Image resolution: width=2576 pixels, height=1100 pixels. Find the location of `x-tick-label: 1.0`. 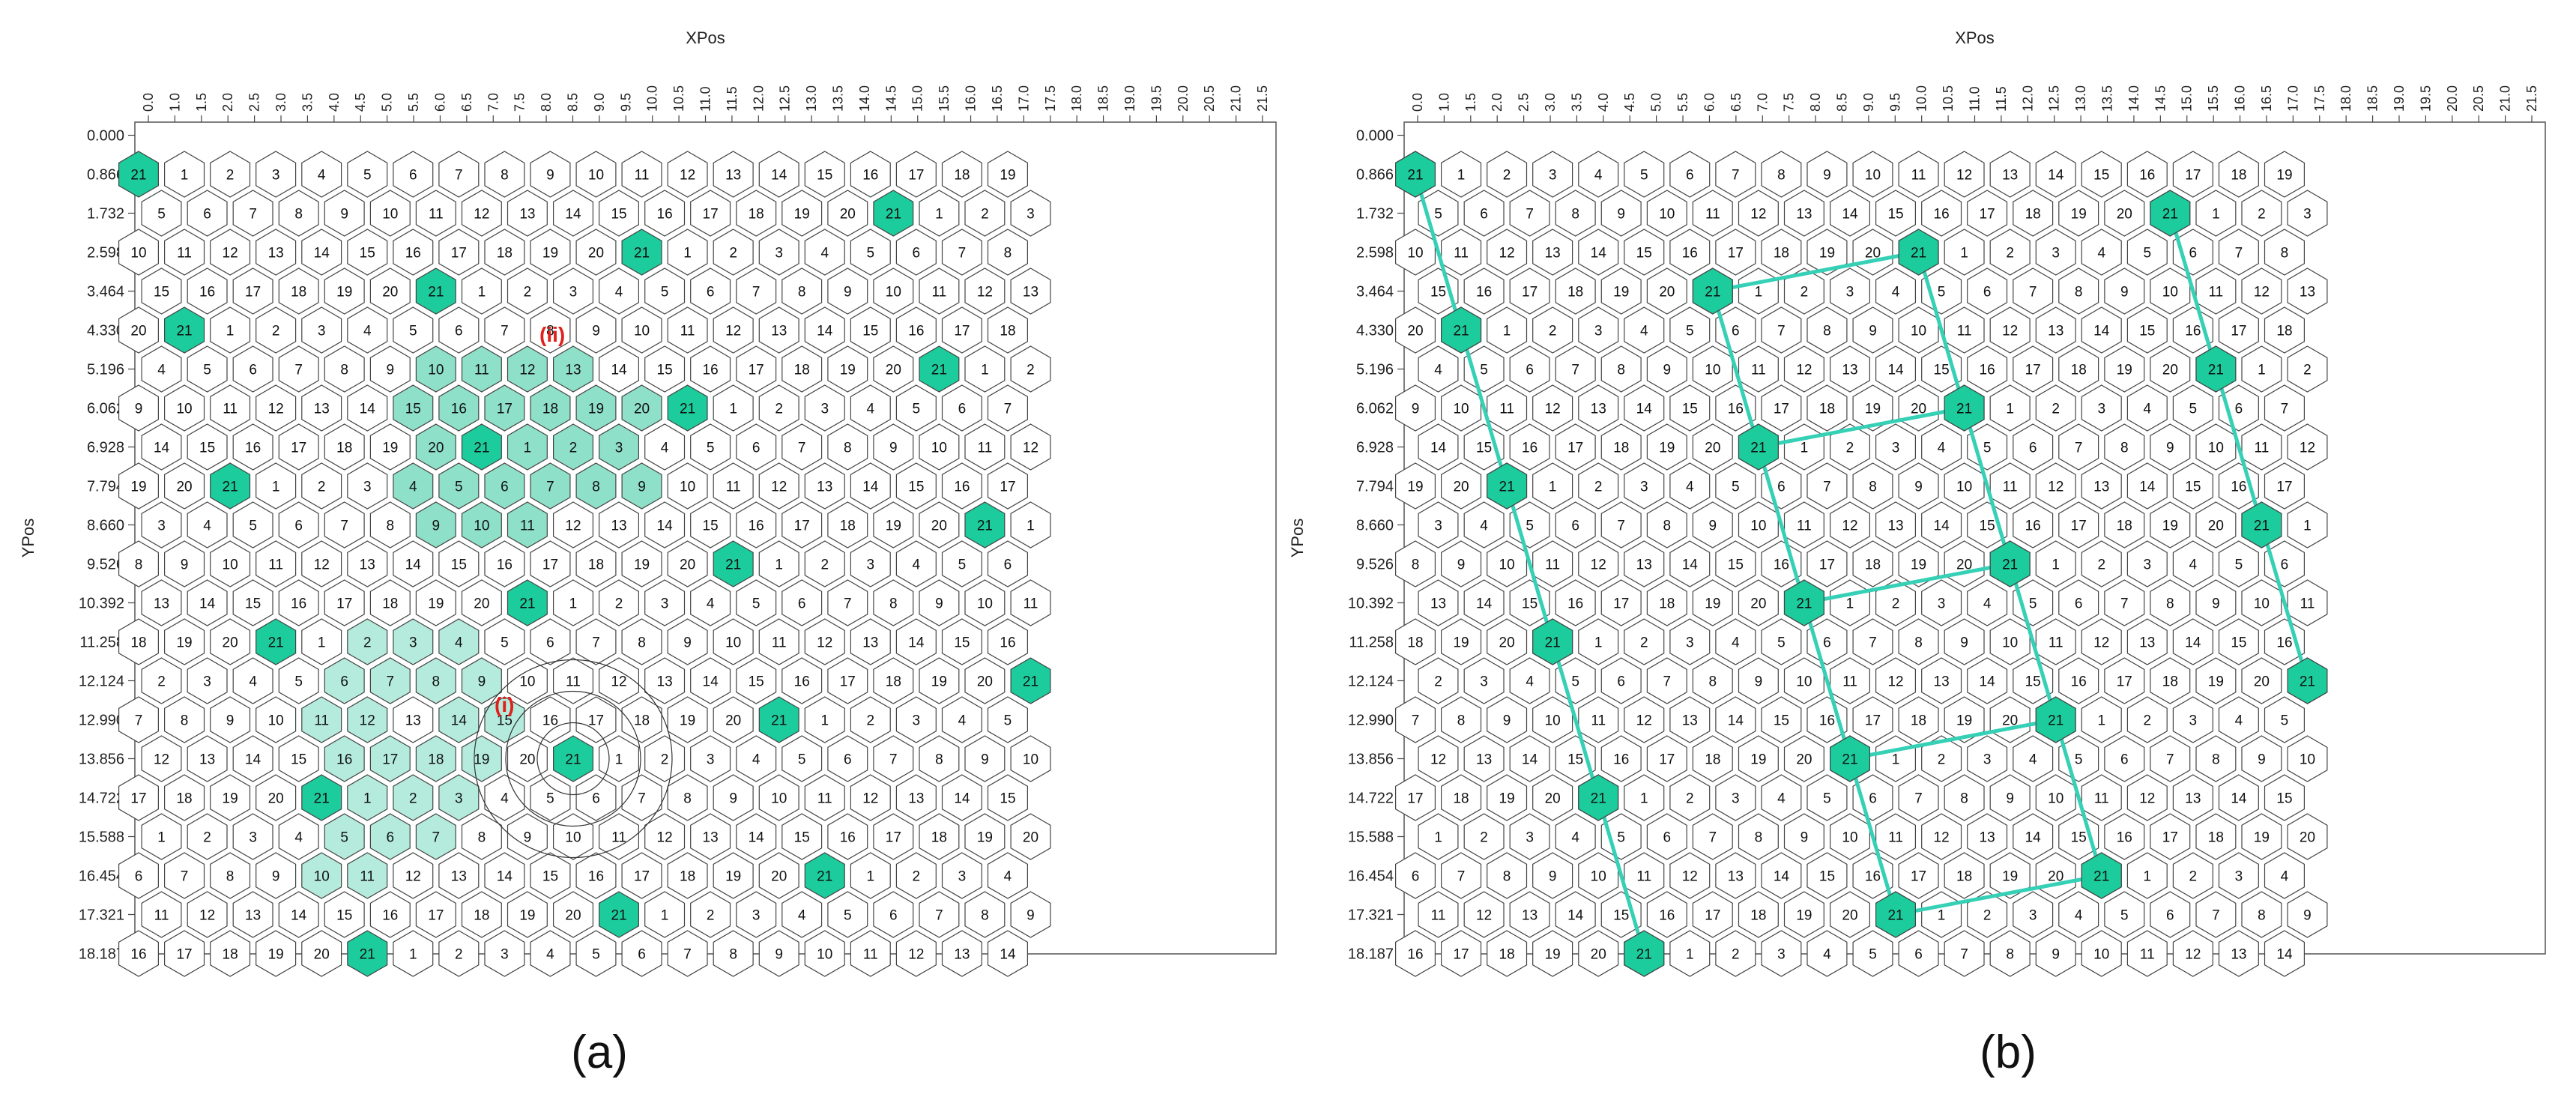

x-tick-label: 1.0 is located at coordinates (1443, 102).